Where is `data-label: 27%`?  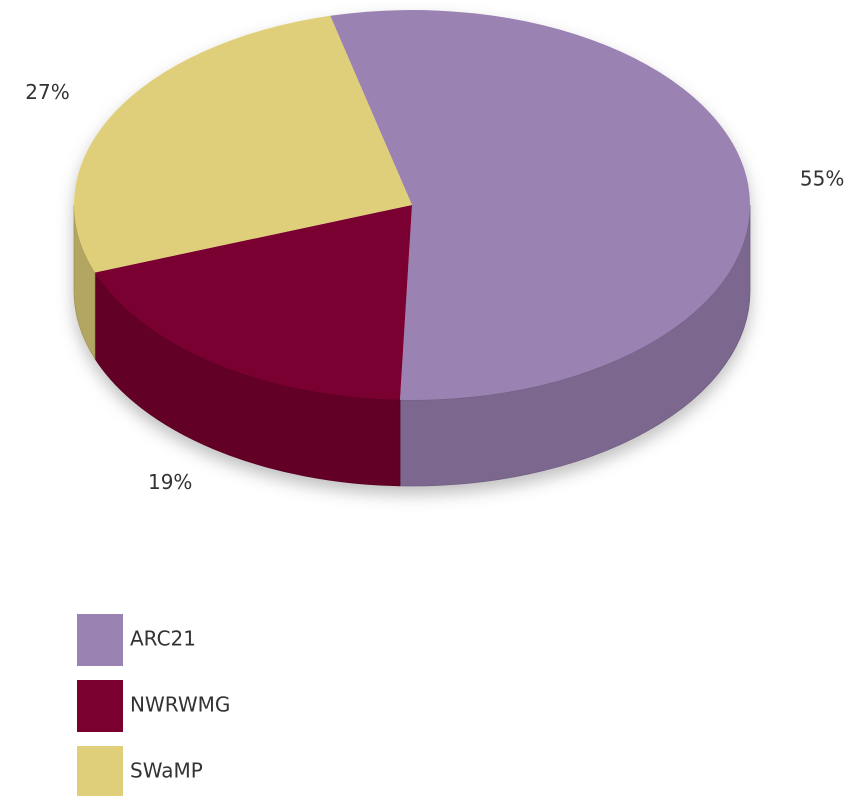 data-label: 27% is located at coordinates (47, 92).